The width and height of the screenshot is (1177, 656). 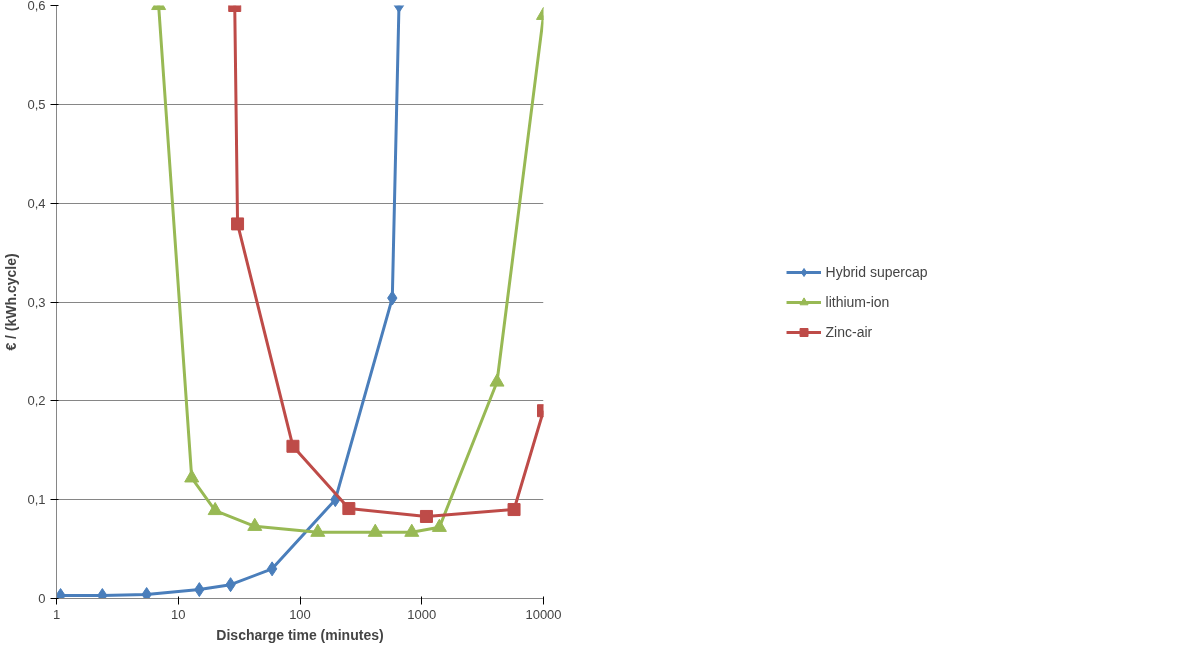 What do you see at coordinates (300, 634) in the screenshot?
I see `x-axis-title: Discharge time (minutes)` at bounding box center [300, 634].